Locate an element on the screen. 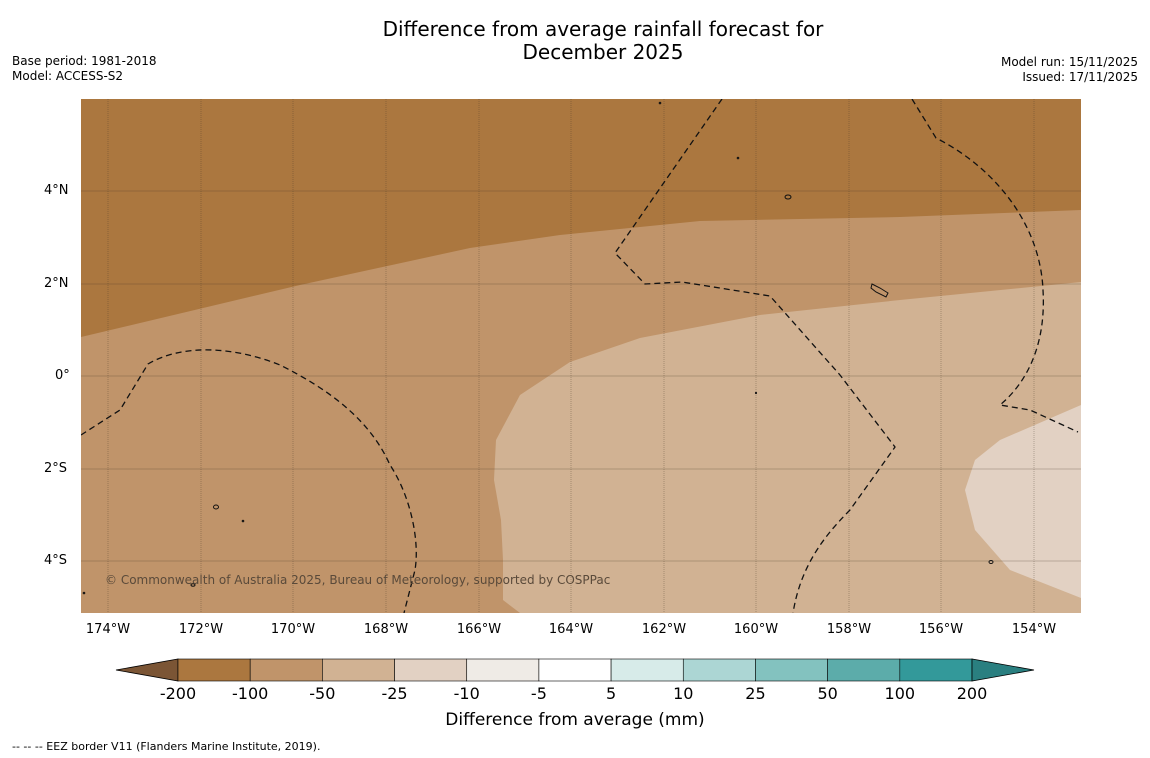 This screenshot has height=758, width=1150. colorbar is located at coordinates (575, 670).